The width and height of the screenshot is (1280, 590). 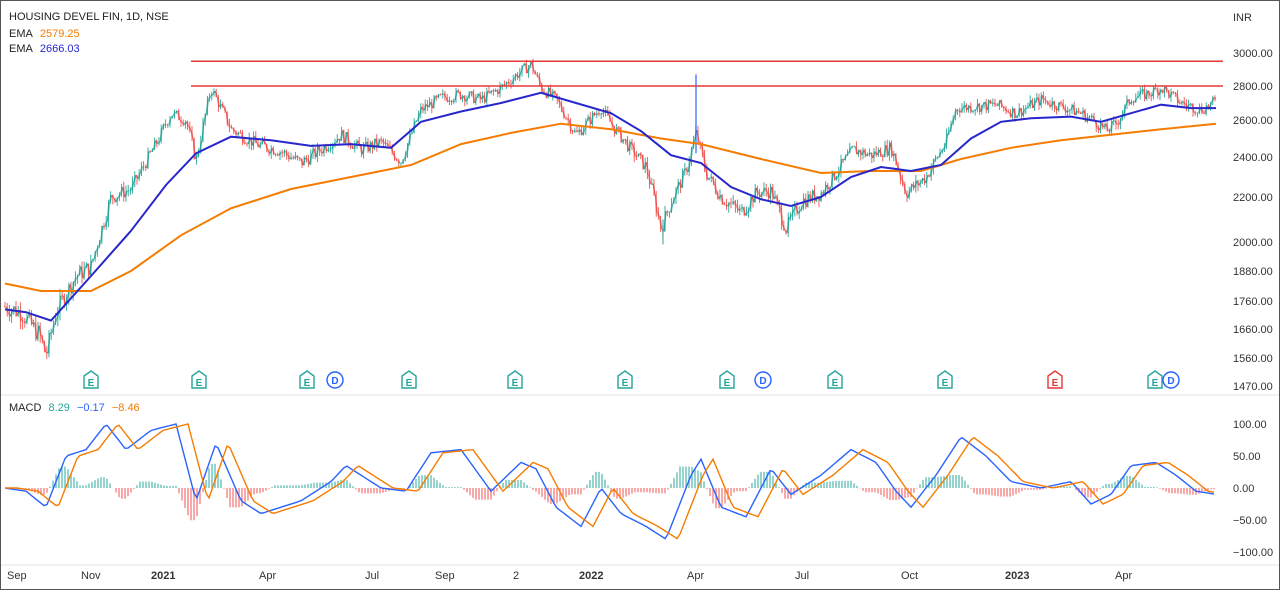 I want to click on macd-histogram, so click(x=611, y=492).